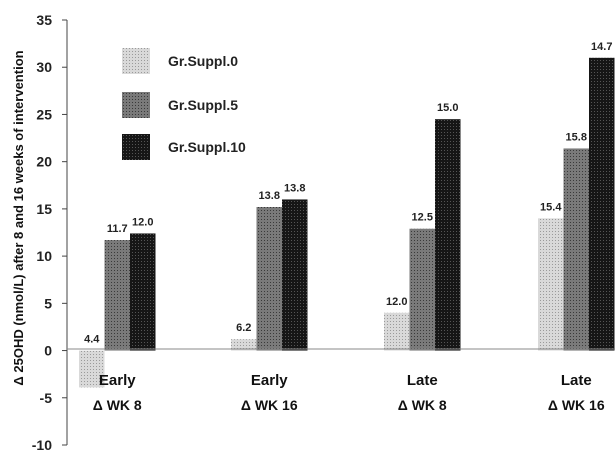 The width and height of the screenshot is (615, 452). What do you see at coordinates (422, 218) in the screenshot?
I see `data-label: 12.5` at bounding box center [422, 218].